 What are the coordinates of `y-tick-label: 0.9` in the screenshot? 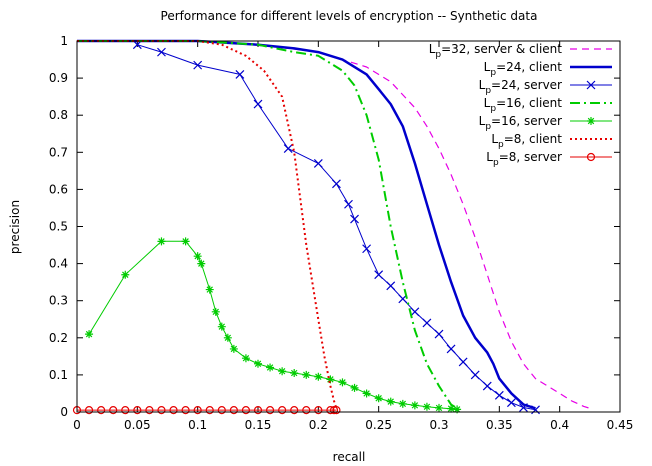 It's located at (58, 78).